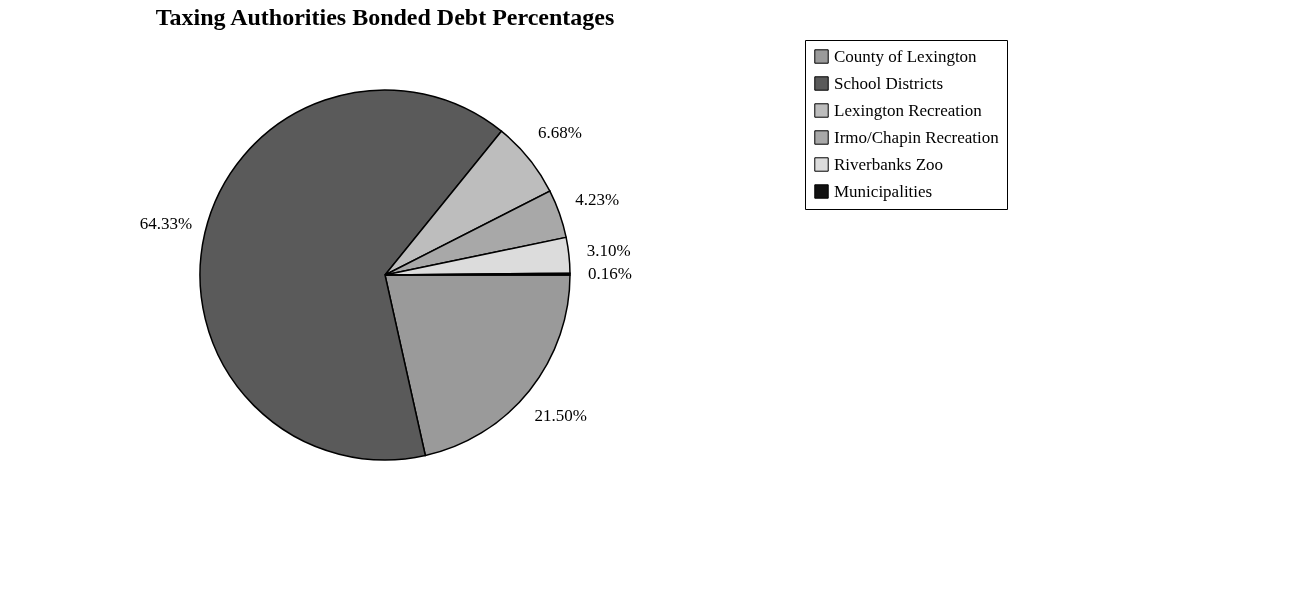 The image size is (1304, 594). I want to click on legend-label: Irmo/Chapin Recreation, so click(917, 137).